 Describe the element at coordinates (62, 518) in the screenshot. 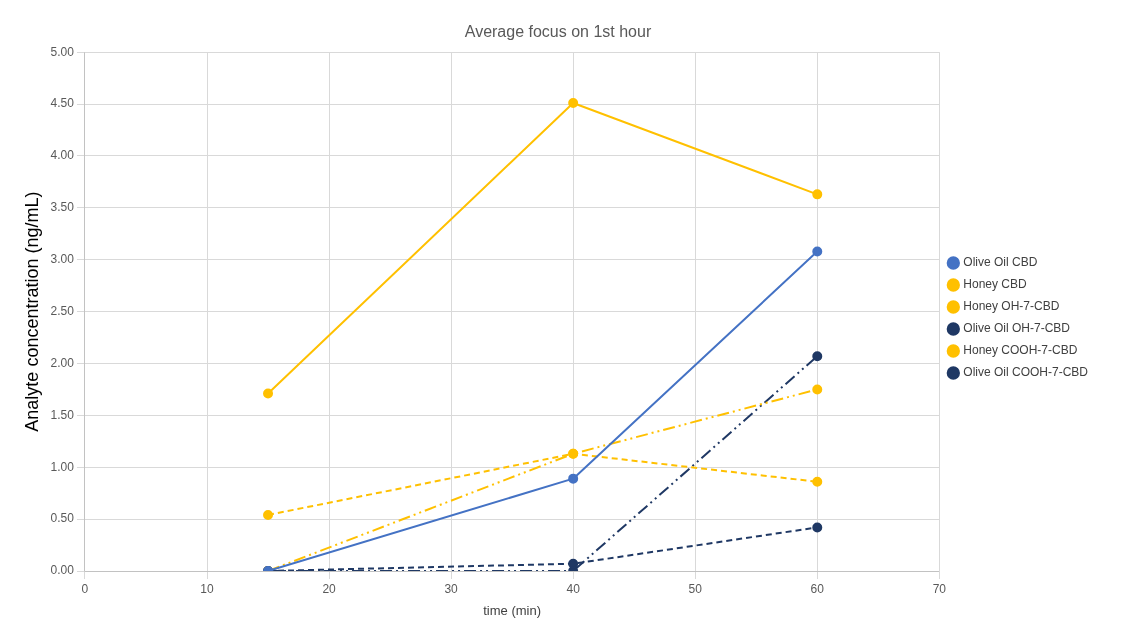

I see `y-tick-label: 0.50` at that location.